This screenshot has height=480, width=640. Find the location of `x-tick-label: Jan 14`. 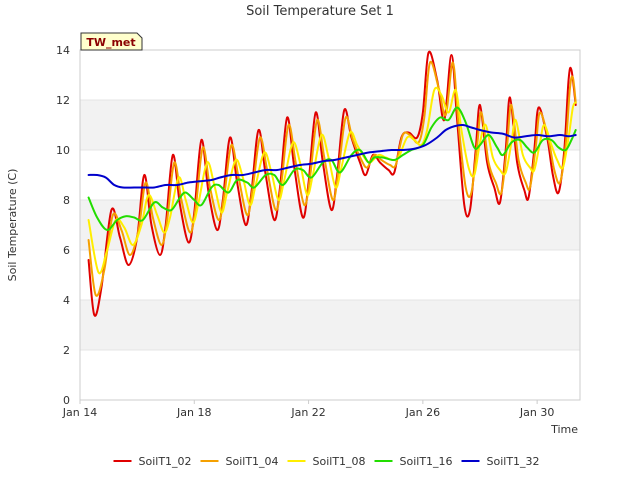

x-tick-label: Jan 14 is located at coordinates (79, 412).